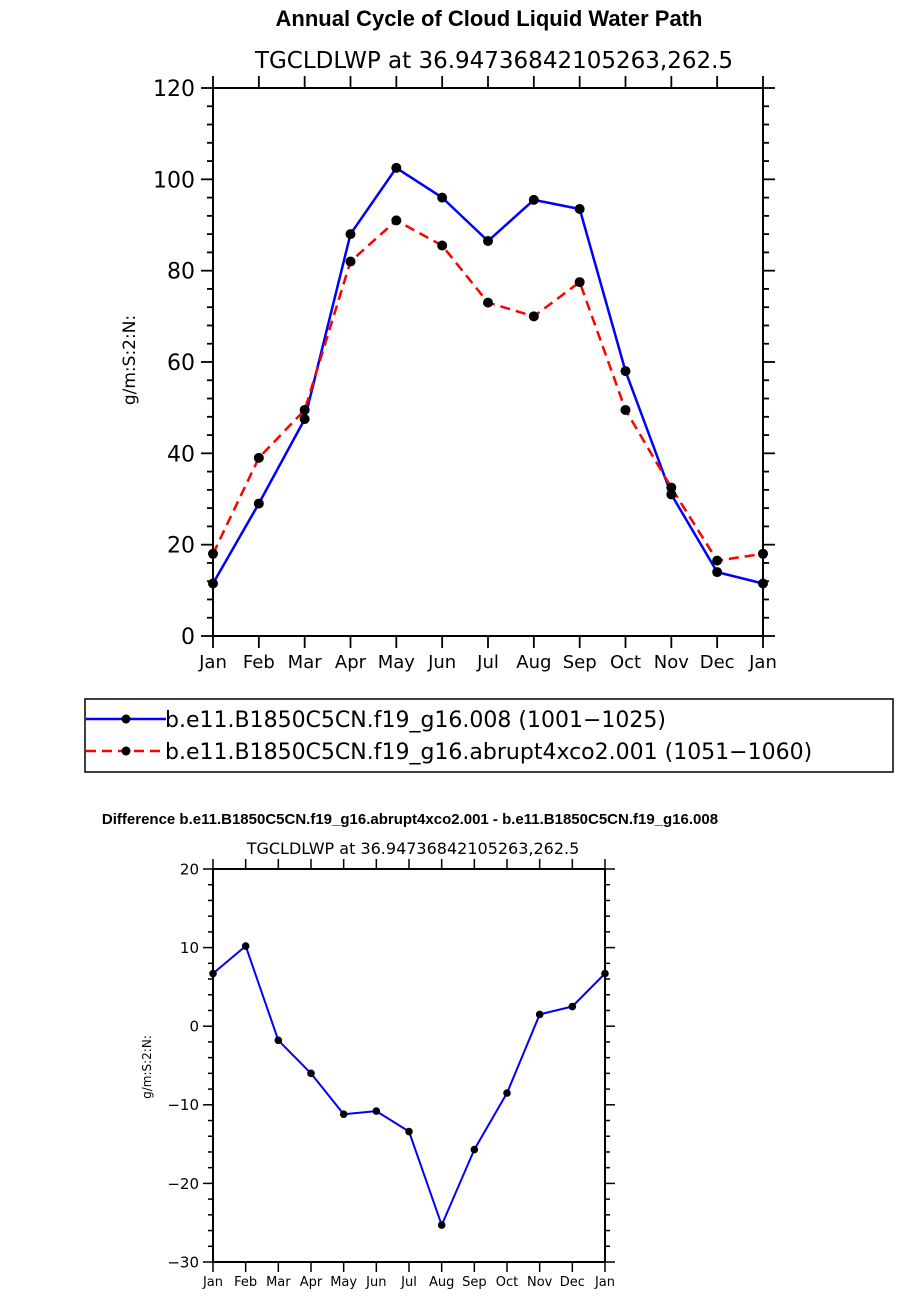 The image size is (899, 1301). I want to click on chart1-xtick-label: Mar, so click(305, 662).